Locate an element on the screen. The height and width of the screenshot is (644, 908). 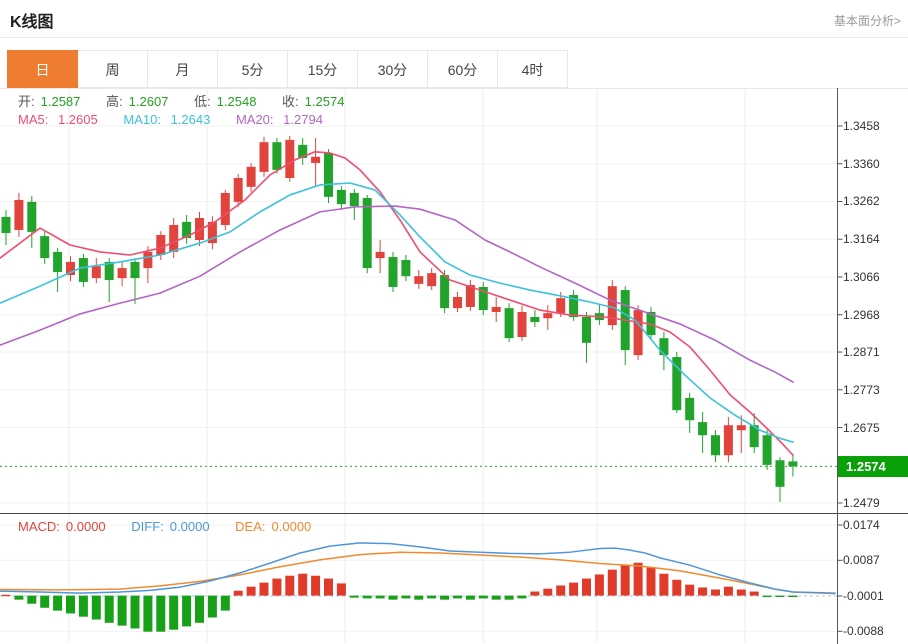
diff-label: DIFF: is located at coordinates (147, 526).